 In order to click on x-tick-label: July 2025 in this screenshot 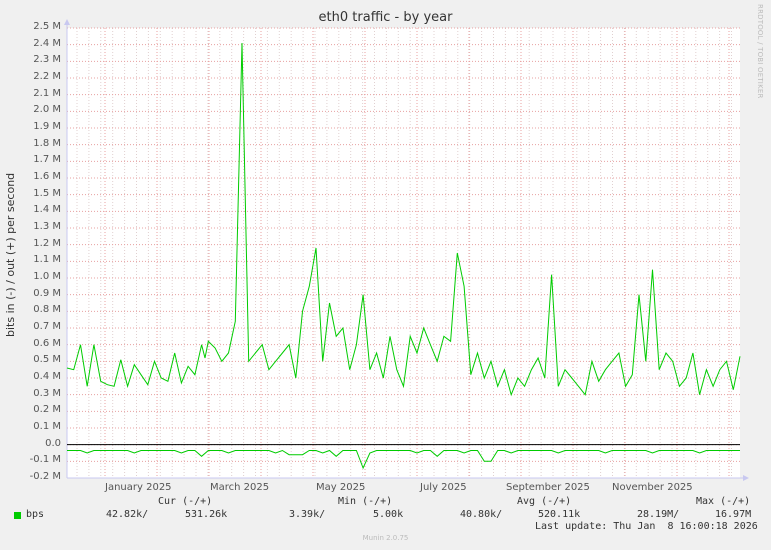, I will do `click(443, 487)`.